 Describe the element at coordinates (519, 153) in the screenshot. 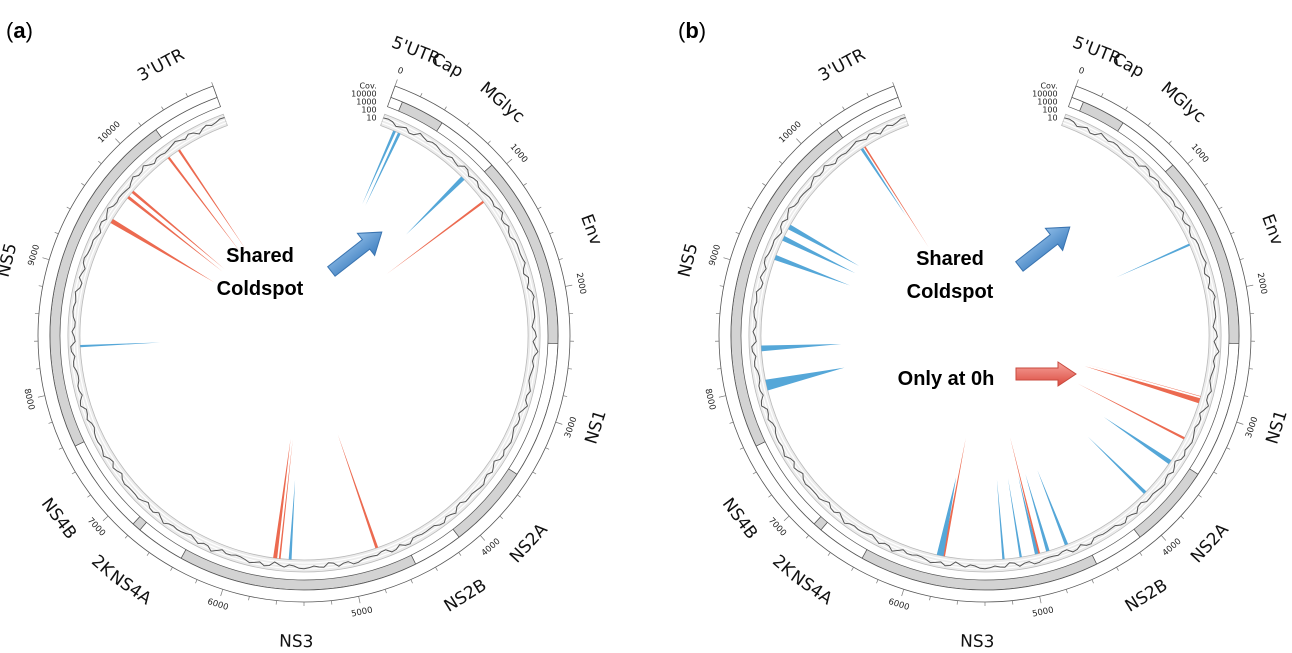

I see `position-tick-label: 1000` at that location.